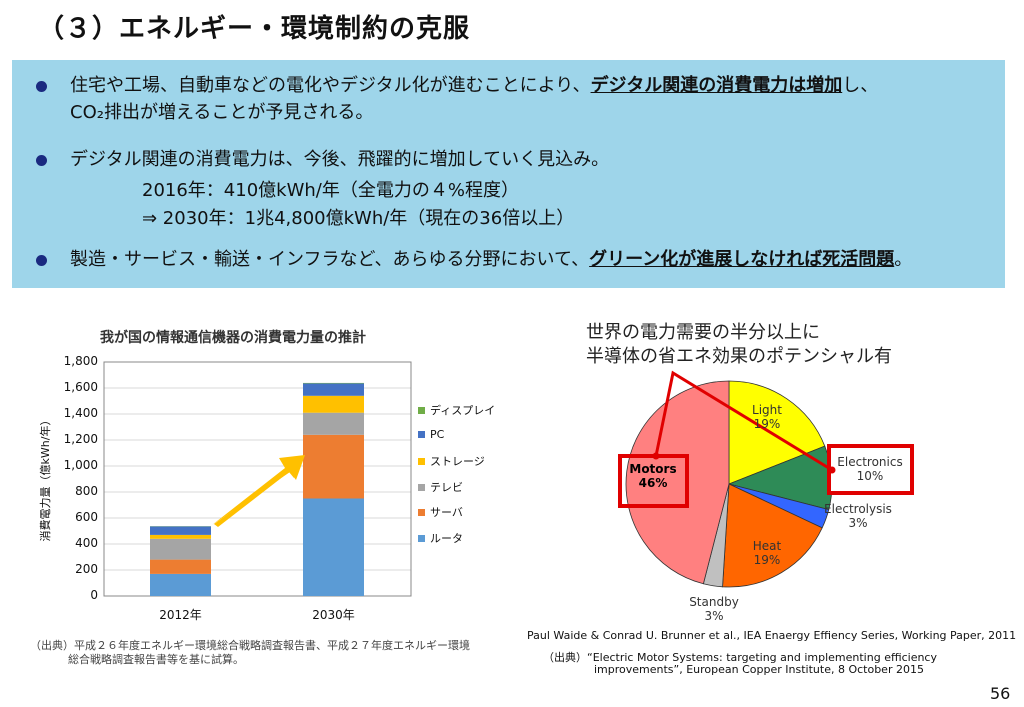 This screenshot has width=1024, height=707. Describe the element at coordinates (767, 410) in the screenshot. I see `pie-label-name: Light` at that location.